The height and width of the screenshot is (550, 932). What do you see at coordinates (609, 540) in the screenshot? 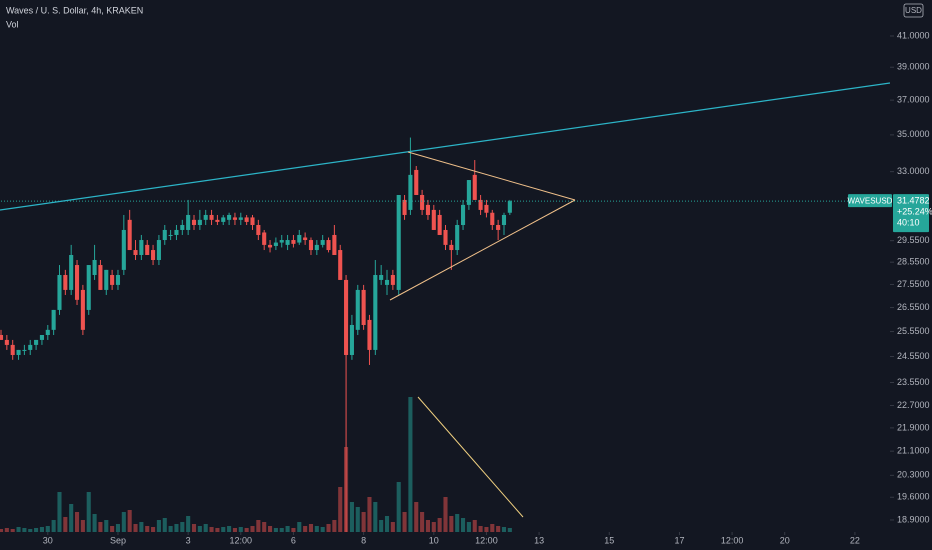
I see `x-tick-label: 15` at bounding box center [609, 540].